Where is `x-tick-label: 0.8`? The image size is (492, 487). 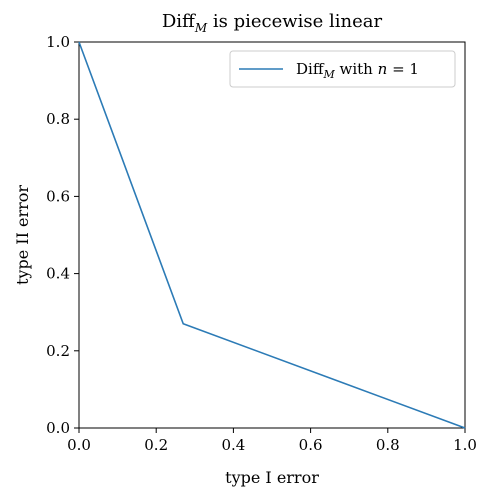
x-tick-label: 0.8 is located at coordinates (388, 445).